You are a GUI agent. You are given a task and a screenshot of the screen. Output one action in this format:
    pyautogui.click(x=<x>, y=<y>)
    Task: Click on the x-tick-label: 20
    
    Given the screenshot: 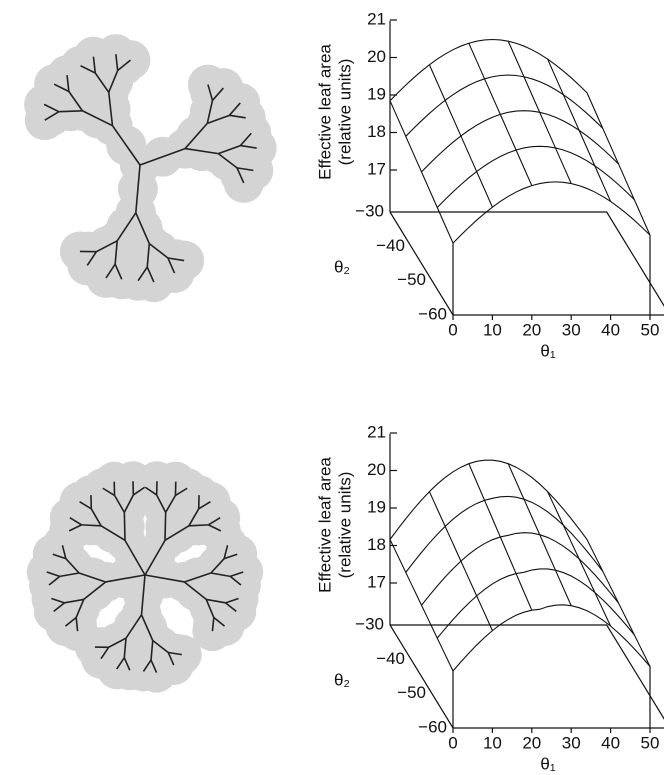 What is the action you would take?
    pyautogui.click(x=531, y=742)
    